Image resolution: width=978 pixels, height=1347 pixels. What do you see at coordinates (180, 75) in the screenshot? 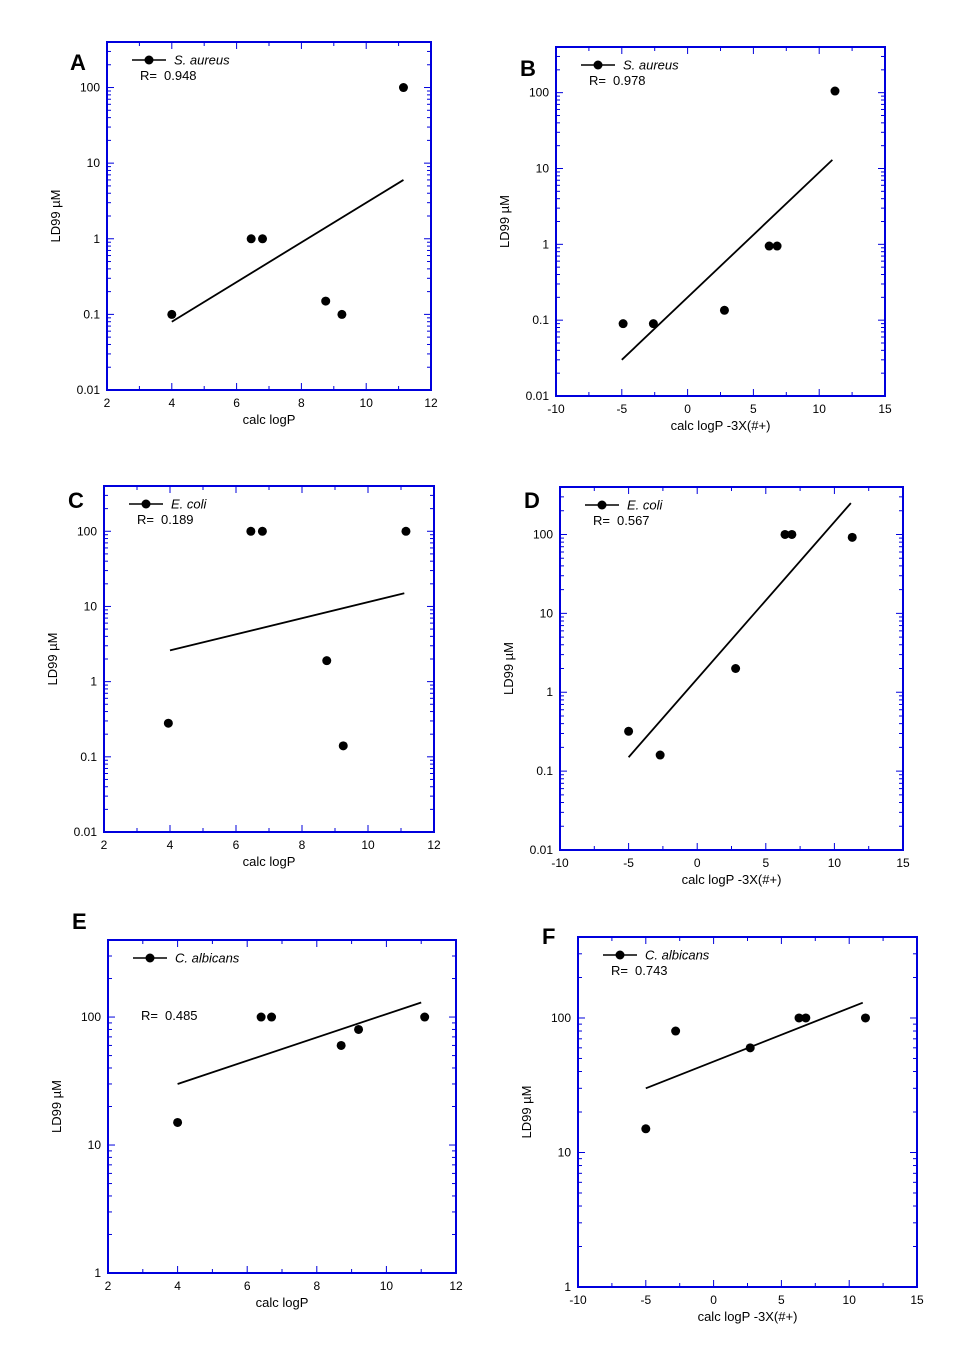
I see `r-value: 0.948` at bounding box center [180, 75].